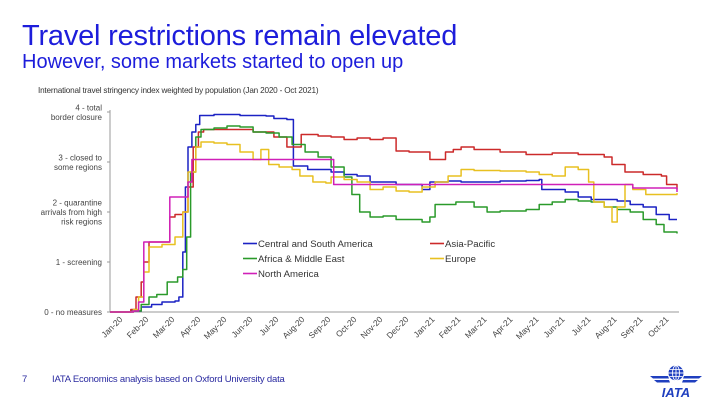 This screenshot has width=720, height=404. I want to click on x-tick-label: Apr-20, so click(190, 326).